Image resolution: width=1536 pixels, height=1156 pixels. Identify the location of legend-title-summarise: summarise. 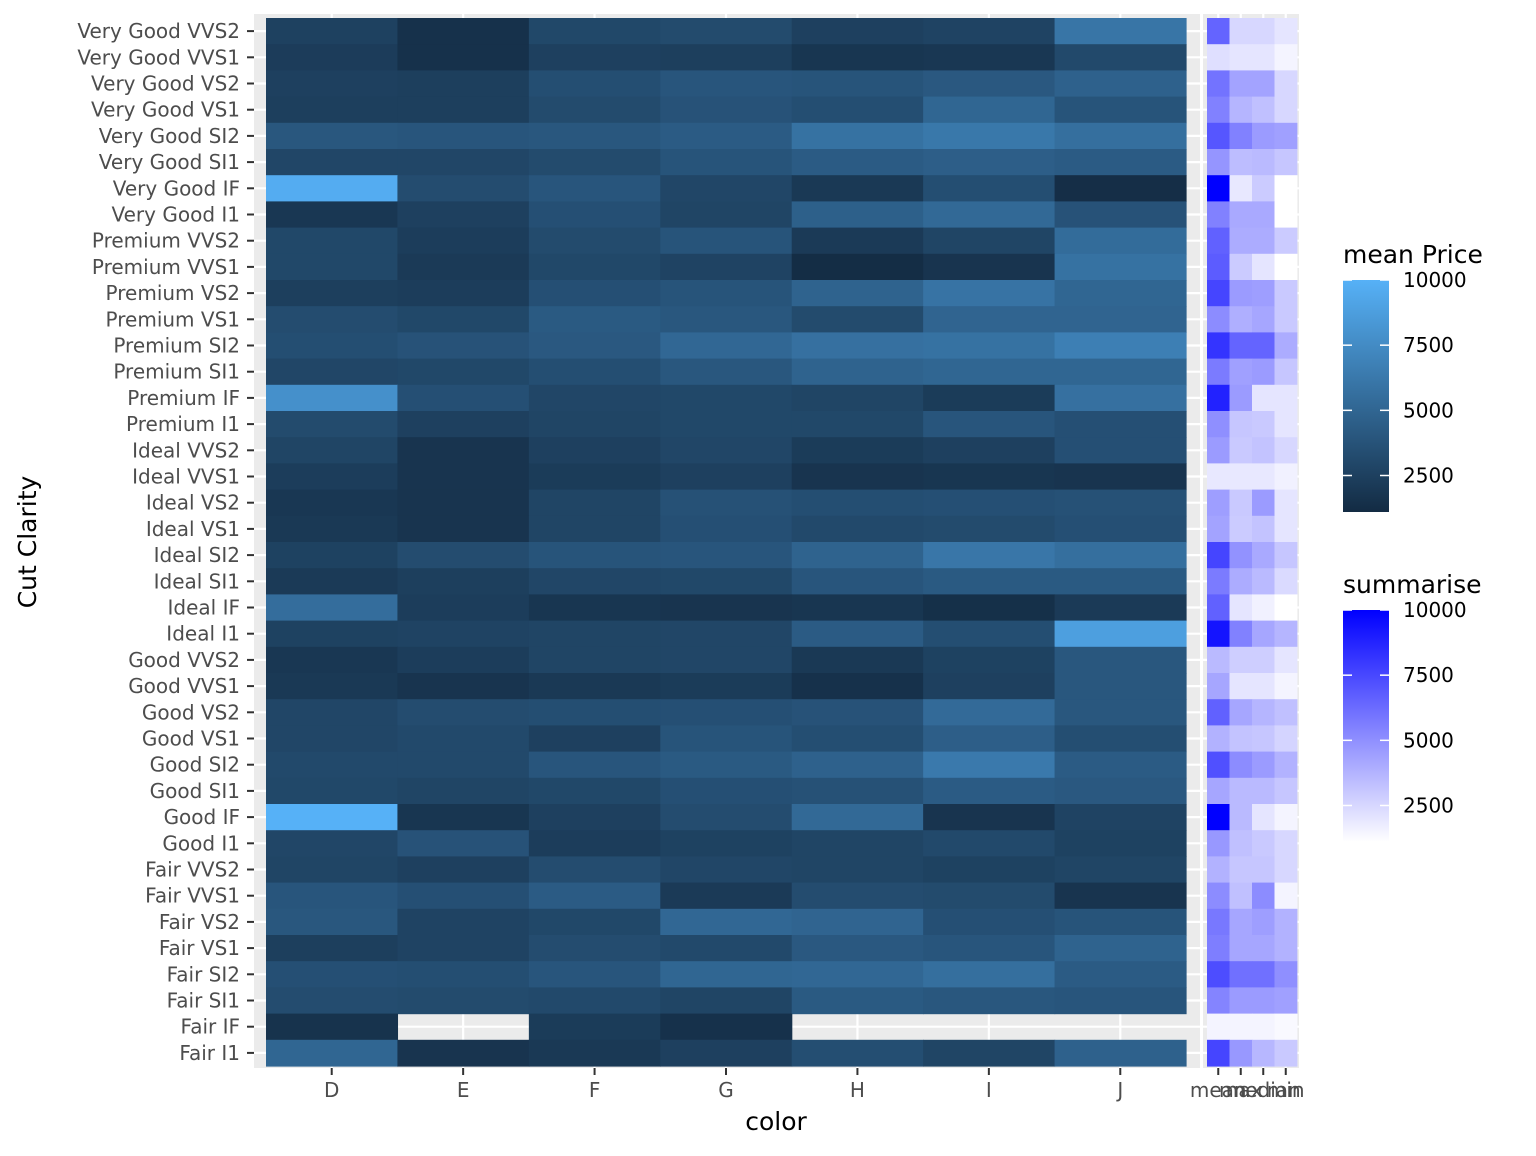
(1412, 584).